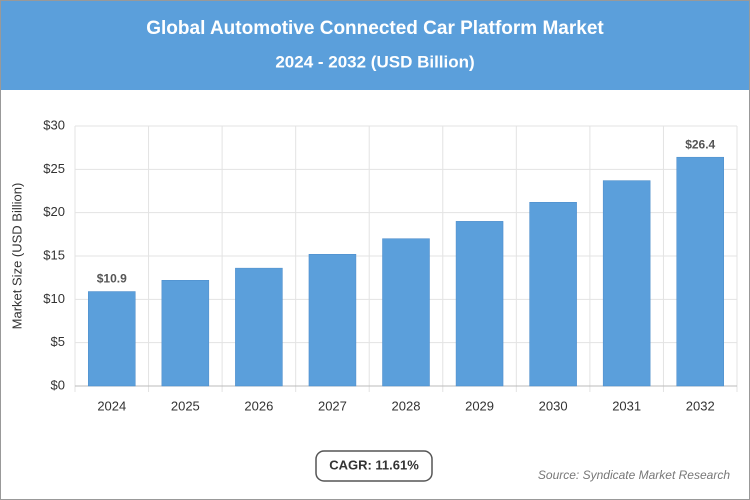 This screenshot has width=750, height=500. What do you see at coordinates (185, 405) in the screenshot?
I see `x-tick-label: 2025` at bounding box center [185, 405].